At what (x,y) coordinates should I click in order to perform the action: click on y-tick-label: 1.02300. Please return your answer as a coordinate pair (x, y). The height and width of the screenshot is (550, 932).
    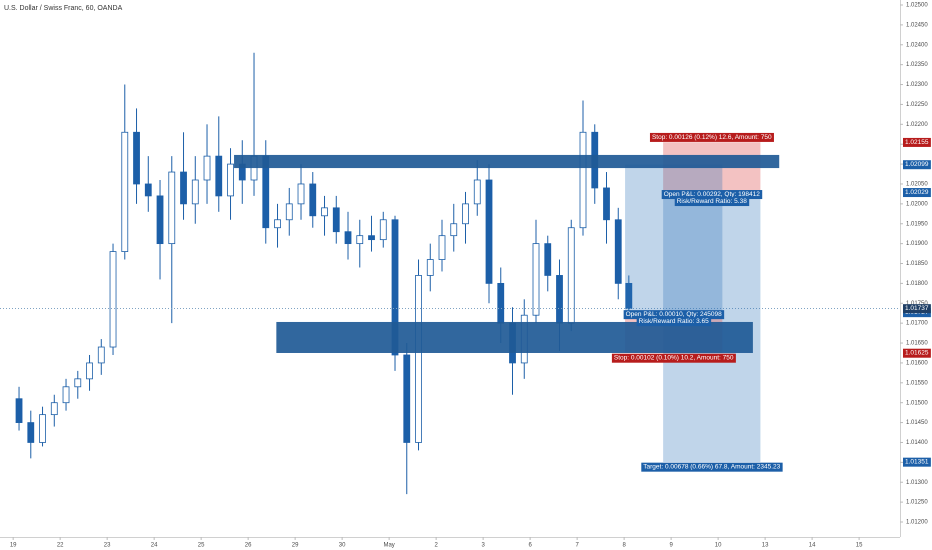
    Looking at the image, I should click on (917, 85).